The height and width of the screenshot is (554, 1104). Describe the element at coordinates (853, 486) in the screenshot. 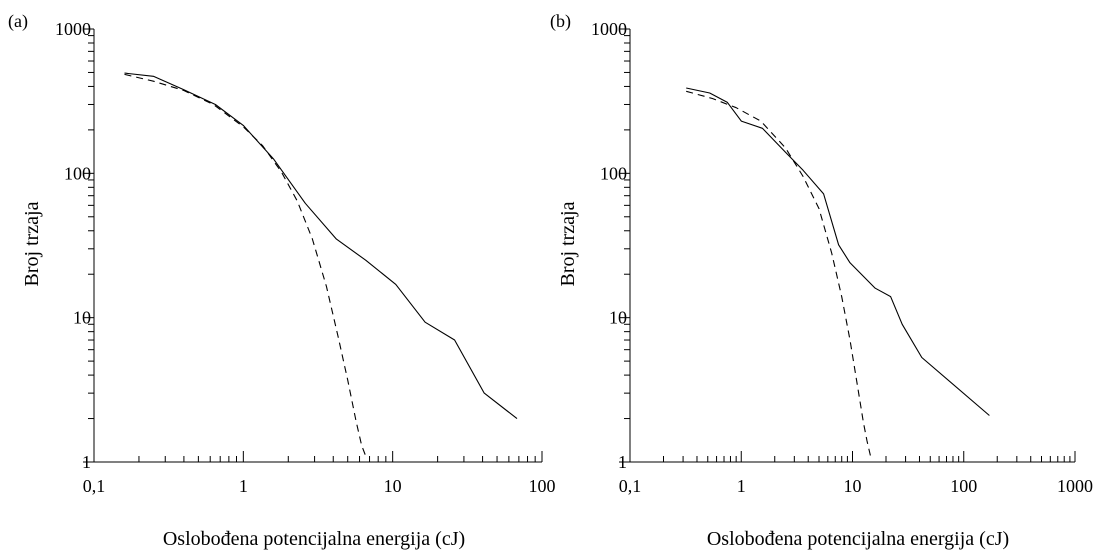

I see `x-tick-label-b: 10` at that location.